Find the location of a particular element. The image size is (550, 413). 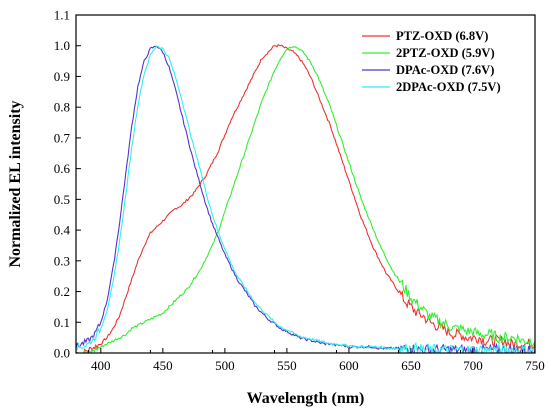

x-tick-label: 500 is located at coordinates (225, 365).